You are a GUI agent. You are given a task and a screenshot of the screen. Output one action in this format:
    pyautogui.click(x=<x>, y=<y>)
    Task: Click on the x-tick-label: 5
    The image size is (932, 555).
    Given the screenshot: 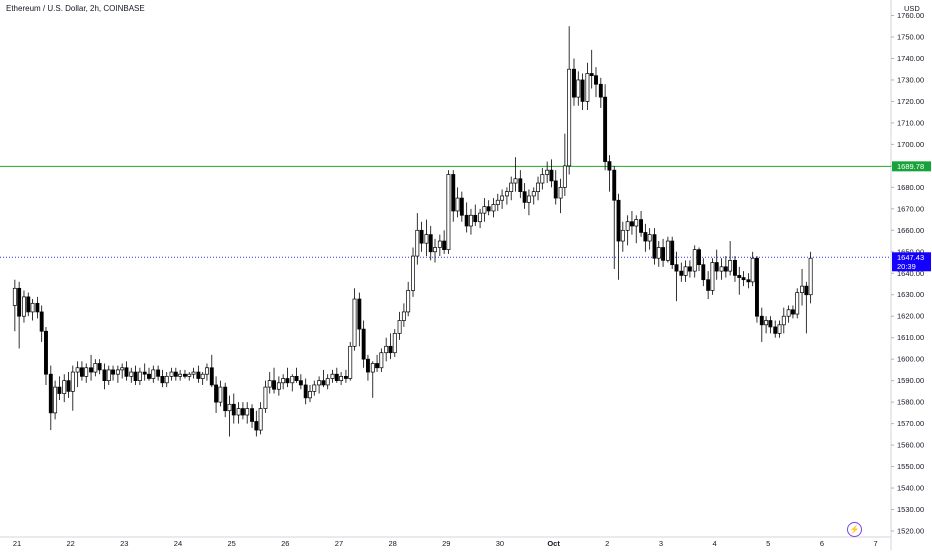 What is the action you would take?
    pyautogui.click(x=768, y=543)
    